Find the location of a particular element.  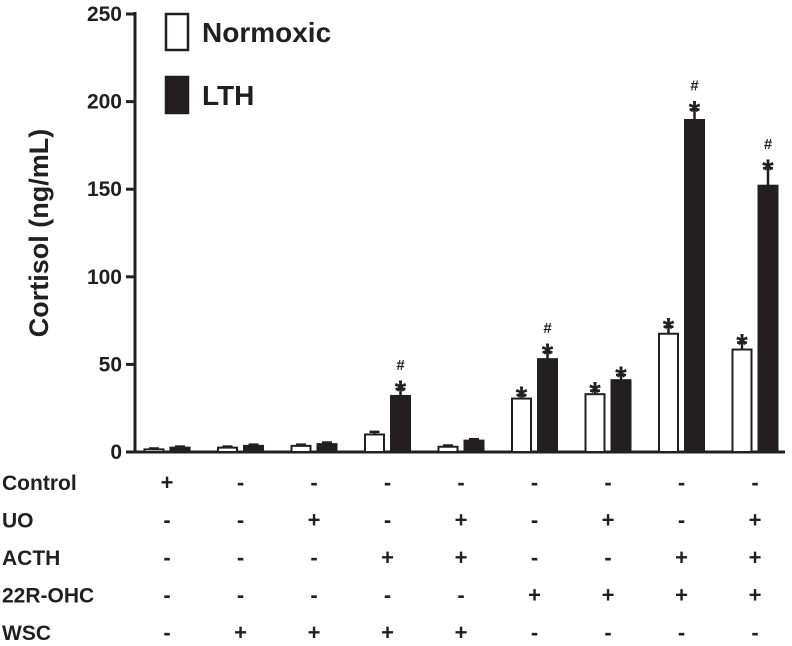

condition-row-label: Control is located at coordinates (39, 483).